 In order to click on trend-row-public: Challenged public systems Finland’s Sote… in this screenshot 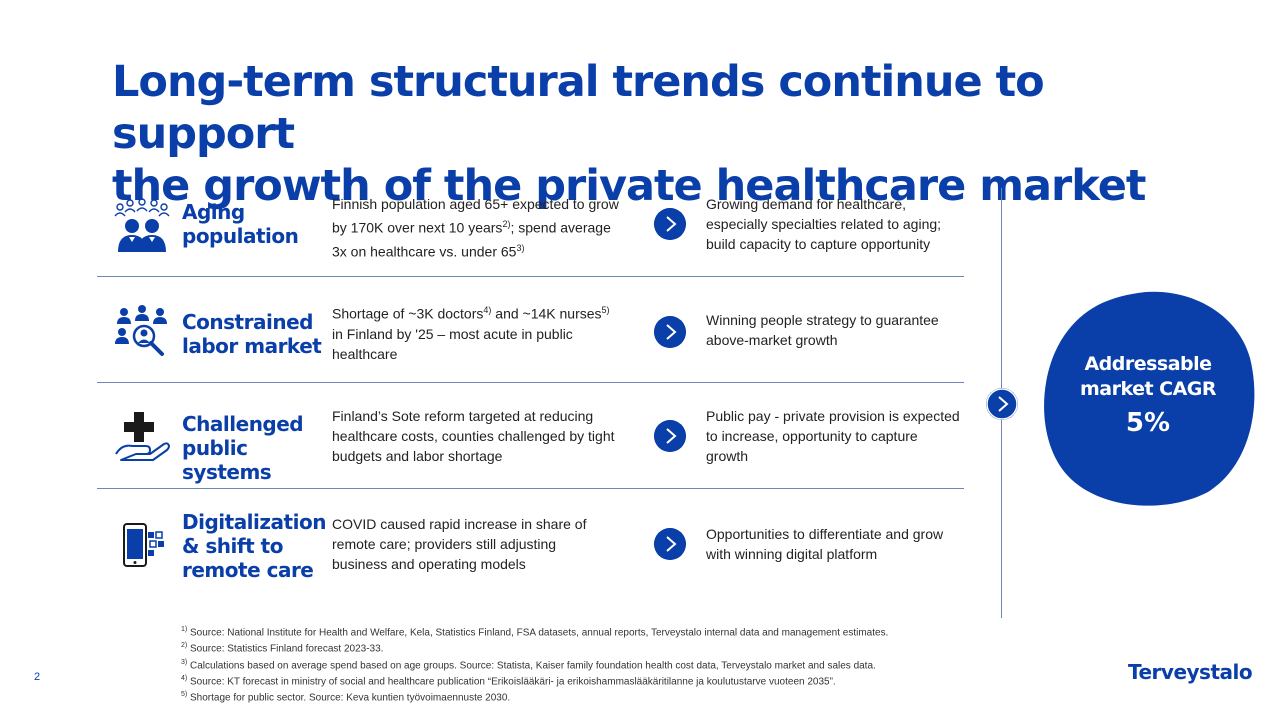, I will do `click(531, 454)`.